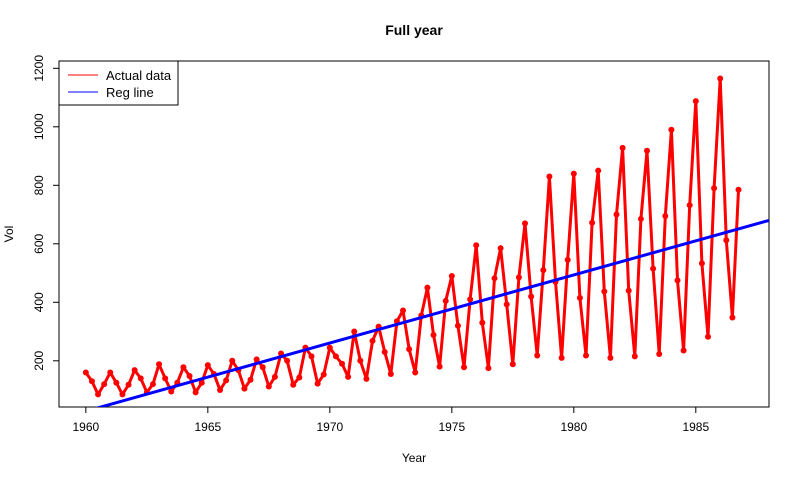  What do you see at coordinates (414, 30) in the screenshot?
I see `chart-title: Full year` at bounding box center [414, 30].